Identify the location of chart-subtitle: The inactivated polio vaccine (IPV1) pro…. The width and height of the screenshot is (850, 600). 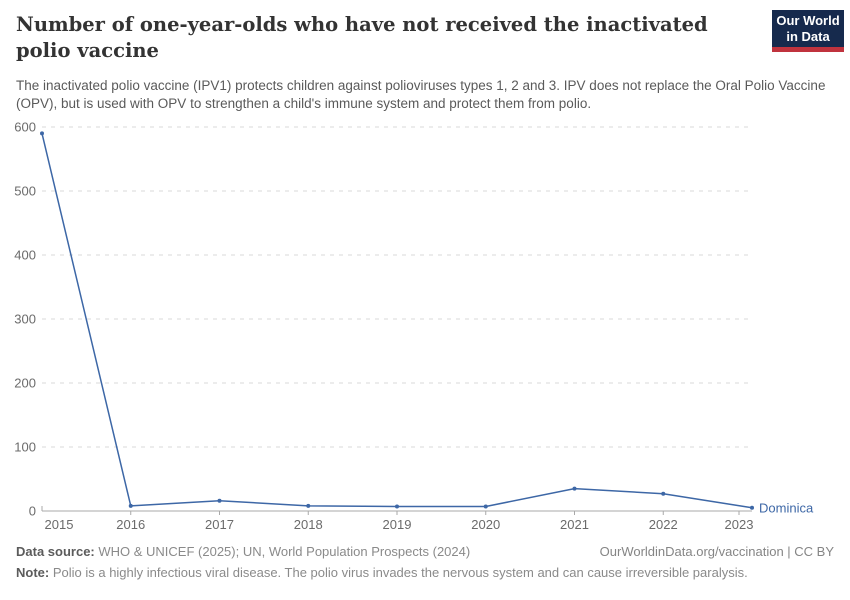
(421, 94).